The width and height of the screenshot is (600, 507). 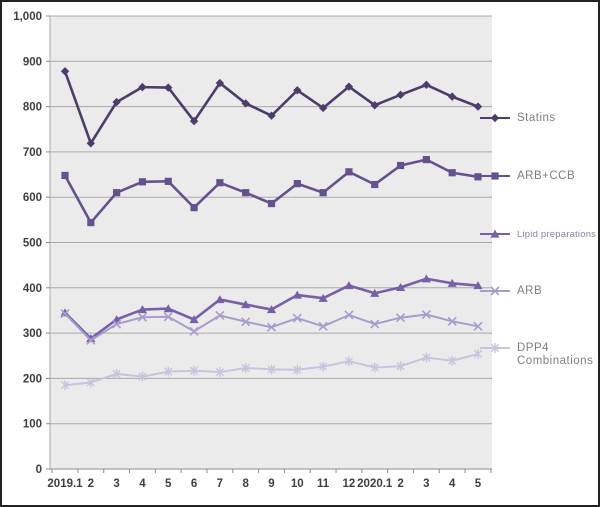 What do you see at coordinates (32, 108) in the screenshot?
I see `svg-text: 800` at bounding box center [32, 108].